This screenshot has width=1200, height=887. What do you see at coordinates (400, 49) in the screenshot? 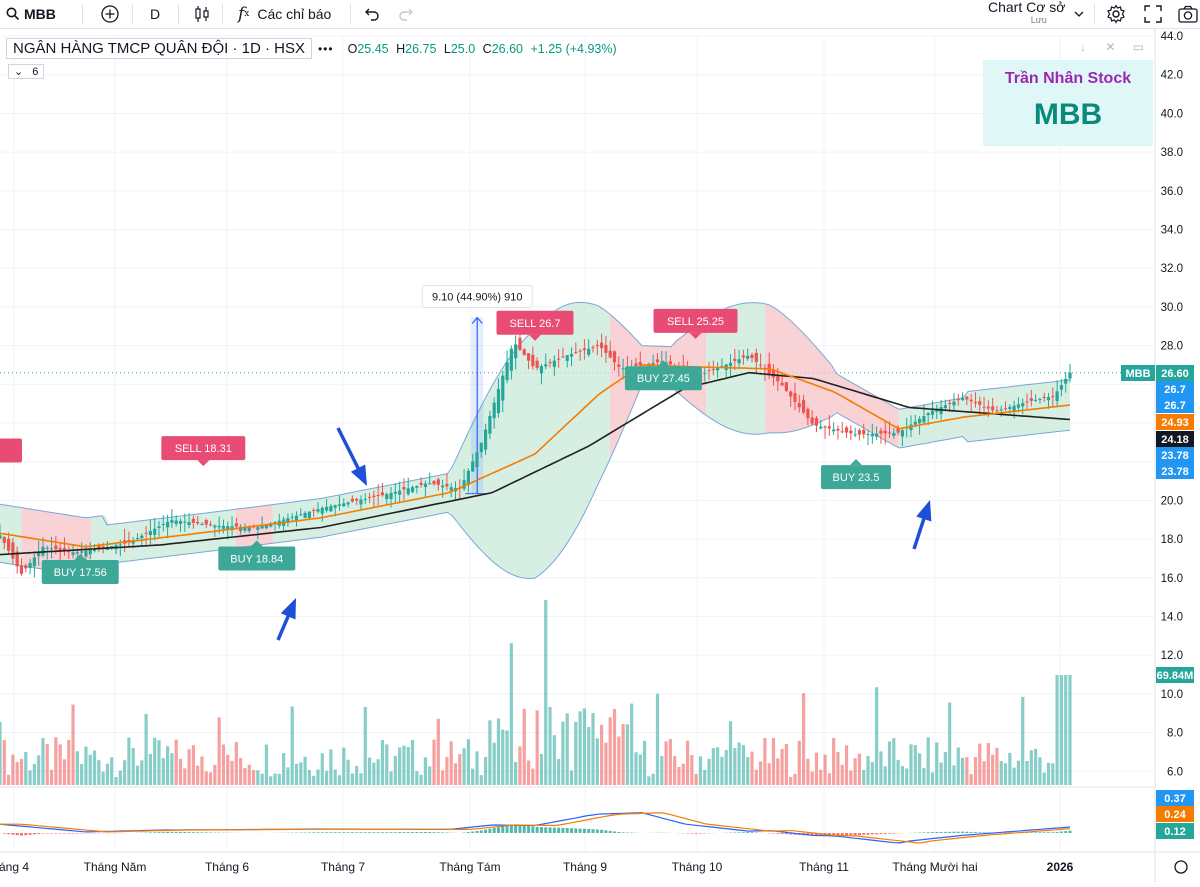
I see `high-label: H` at bounding box center [400, 49].